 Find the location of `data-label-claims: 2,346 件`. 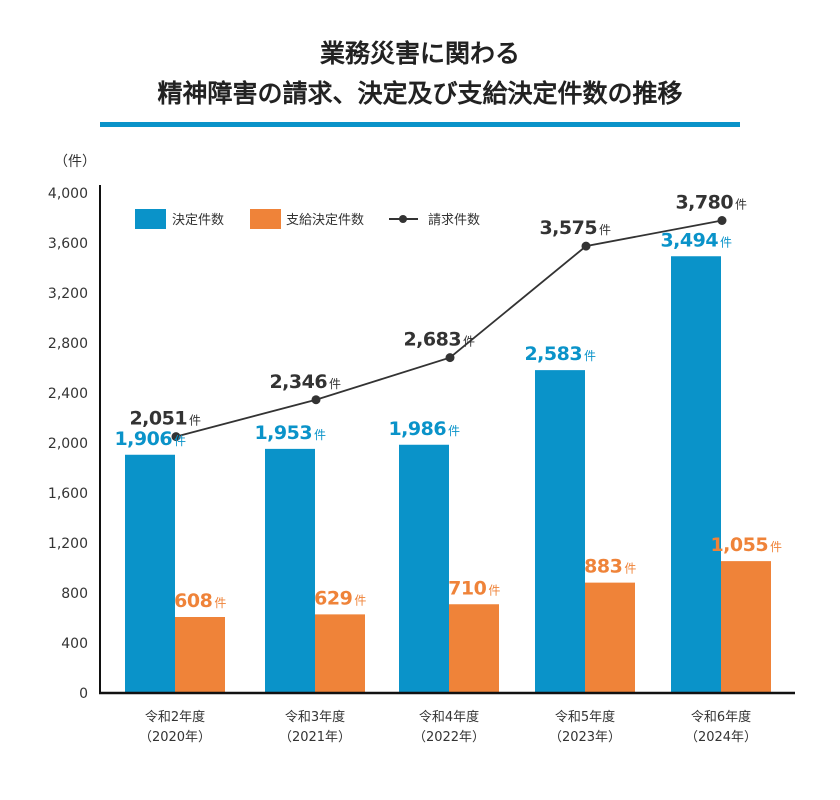

data-label-claims: 2,346 件 is located at coordinates (305, 382).